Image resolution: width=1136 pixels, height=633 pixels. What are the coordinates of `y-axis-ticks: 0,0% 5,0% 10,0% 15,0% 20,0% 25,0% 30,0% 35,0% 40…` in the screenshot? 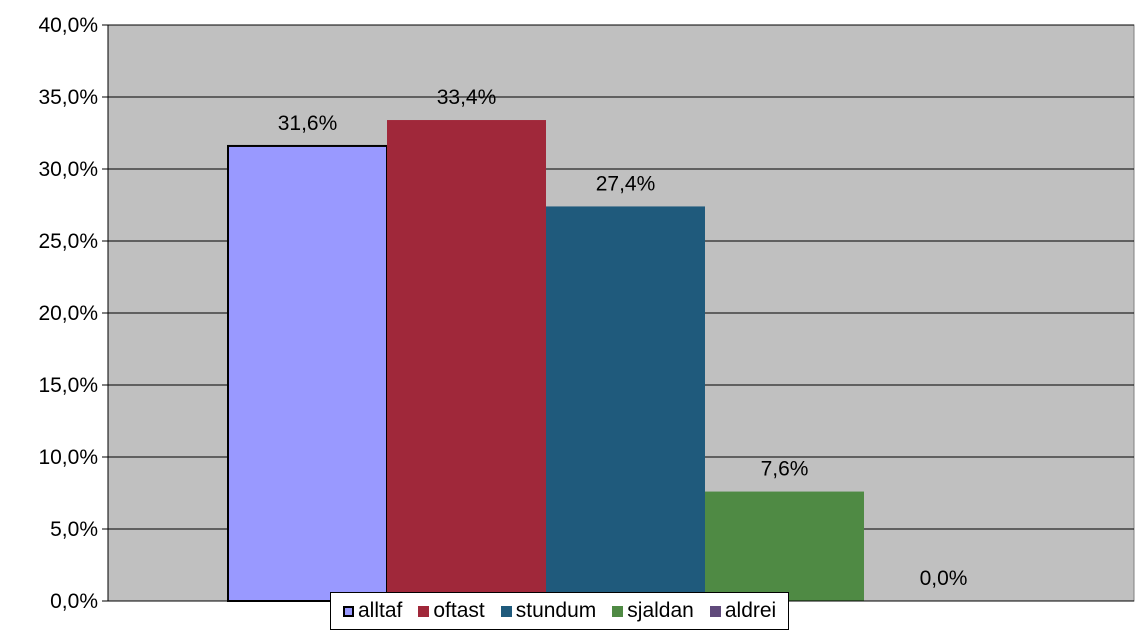 It's located at (73, 313).